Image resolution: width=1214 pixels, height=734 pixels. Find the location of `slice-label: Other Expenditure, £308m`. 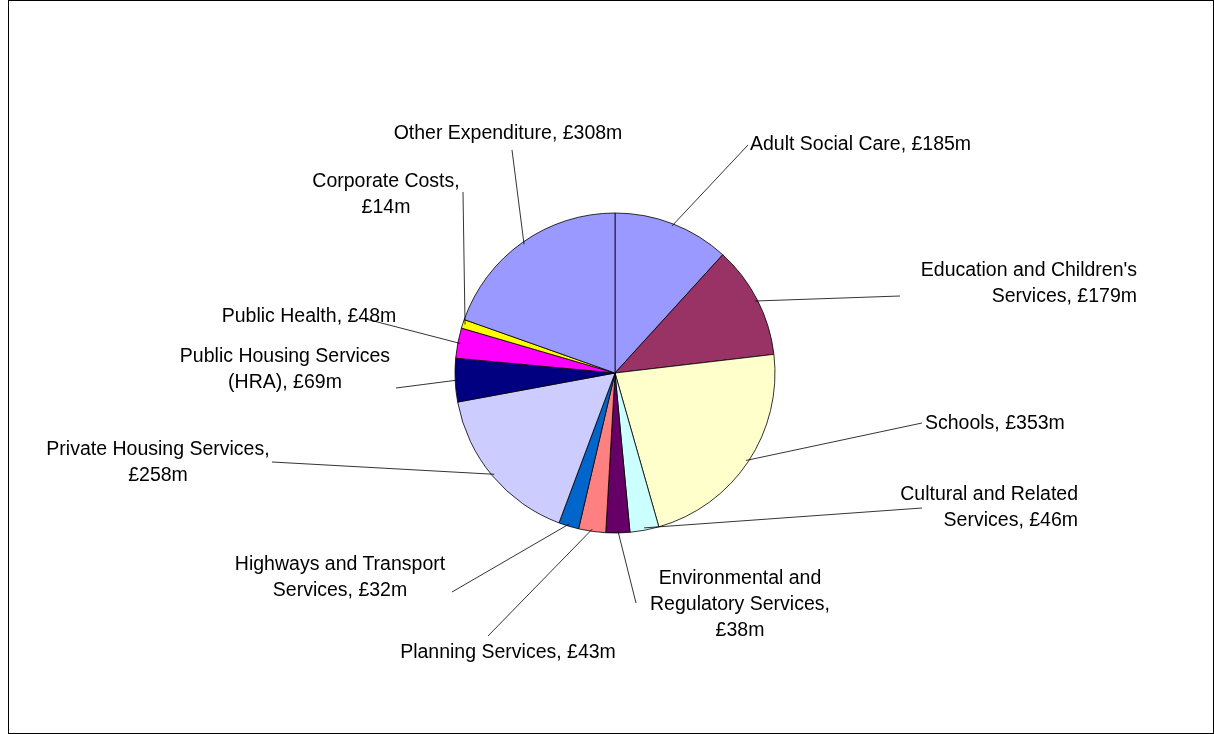

slice-label: Other Expenditure, £308m is located at coordinates (508, 132).